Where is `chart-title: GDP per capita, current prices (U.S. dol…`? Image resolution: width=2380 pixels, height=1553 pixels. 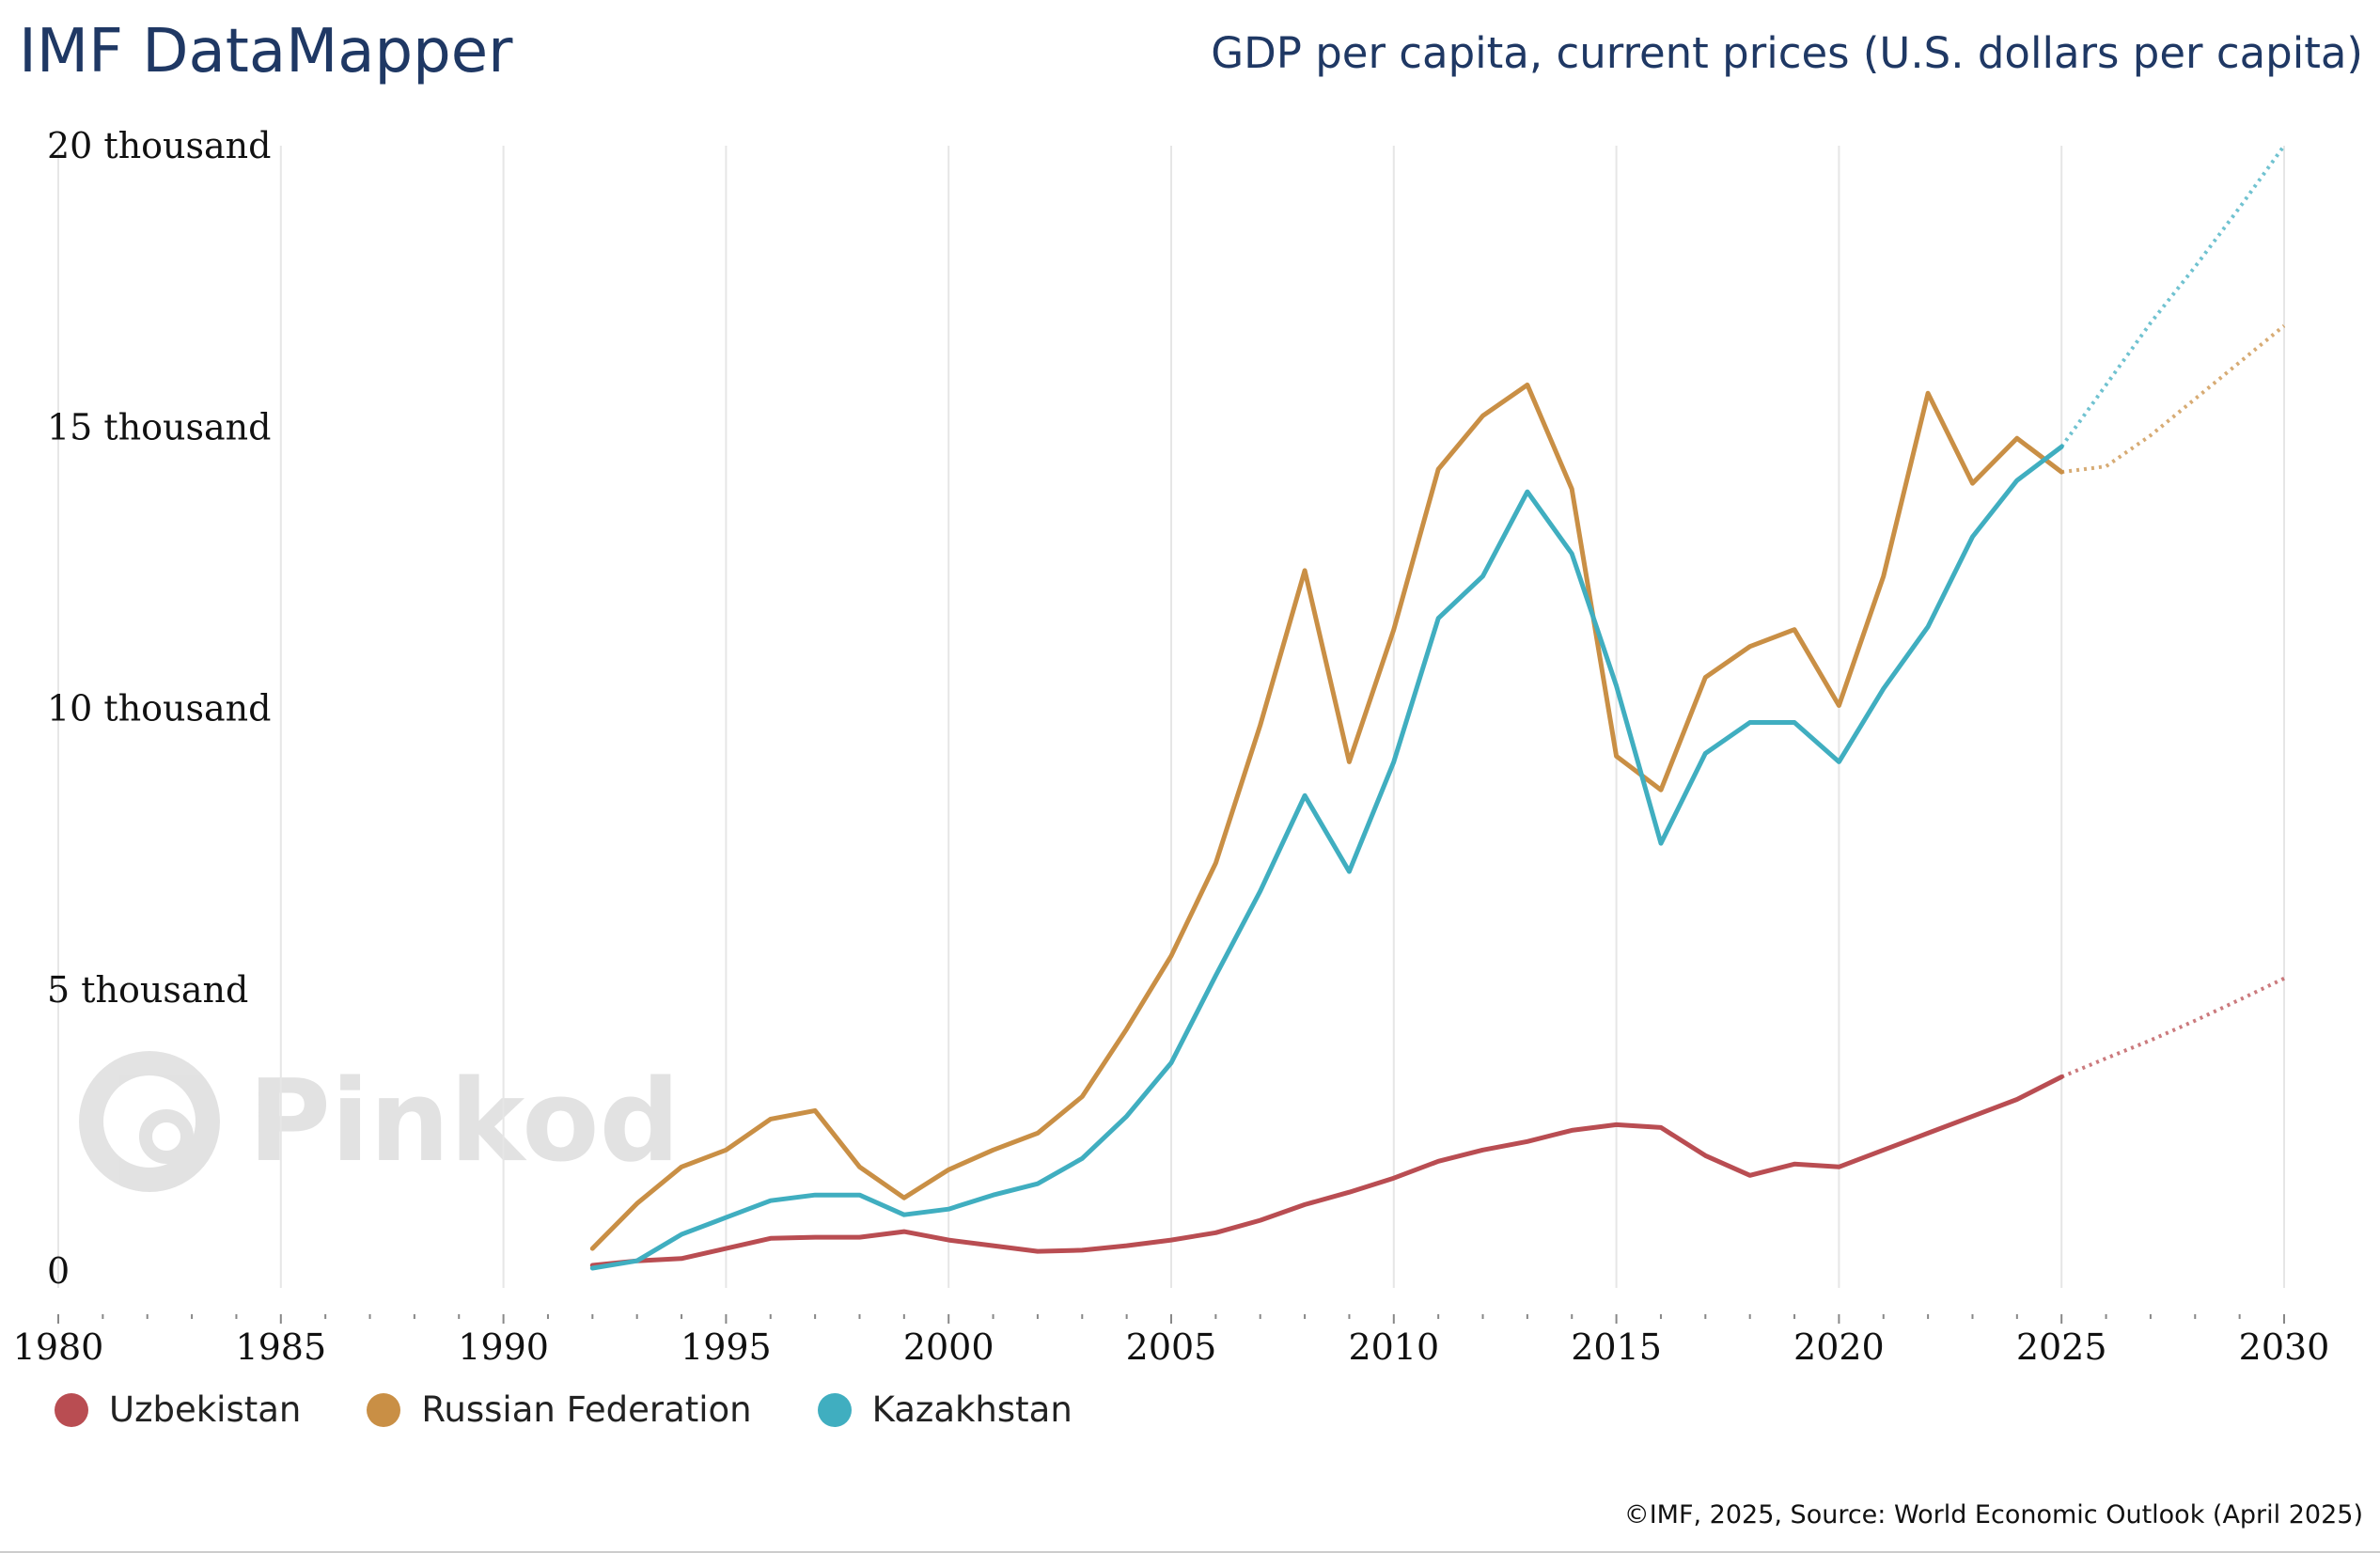
chart-title: GDP per capita, current prices (U.S. dol… is located at coordinates (1787, 53).